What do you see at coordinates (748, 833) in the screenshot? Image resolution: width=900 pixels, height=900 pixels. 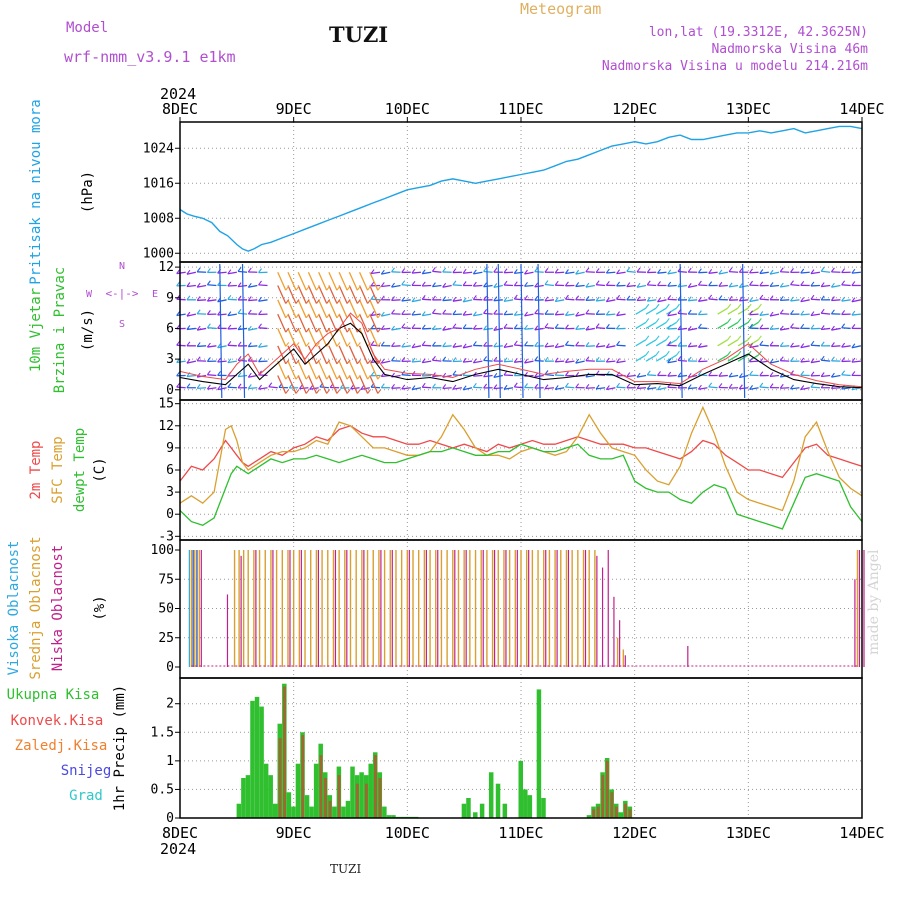 I see `bottom-date-label: 13DEC` at bounding box center [748, 833].